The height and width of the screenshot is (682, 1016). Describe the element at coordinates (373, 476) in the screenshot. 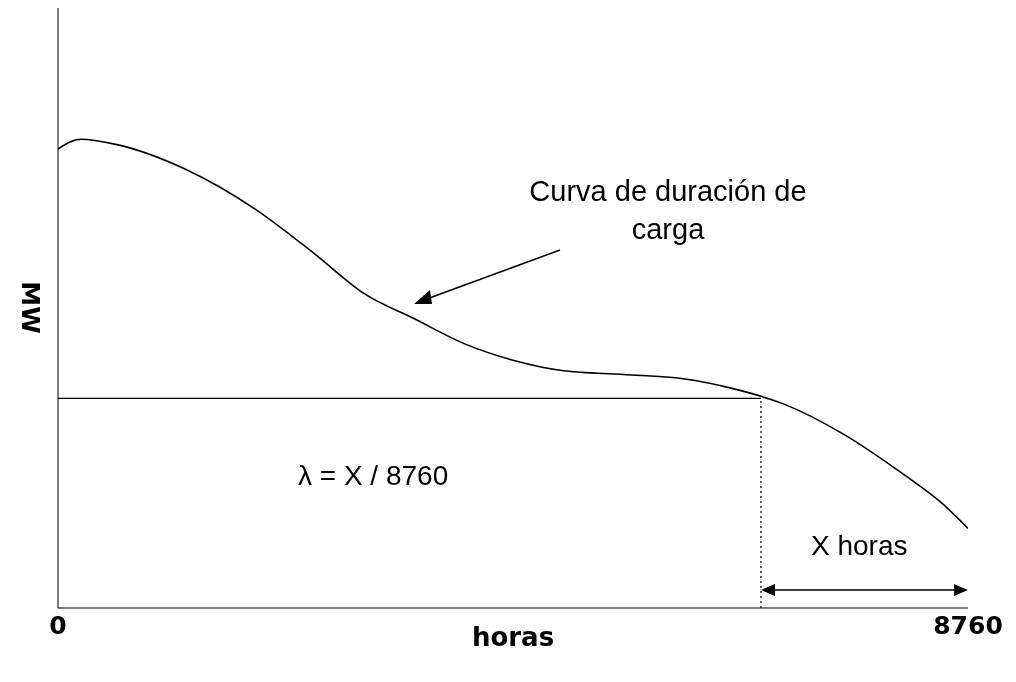

I see `annotation: λ = X / 8760` at that location.